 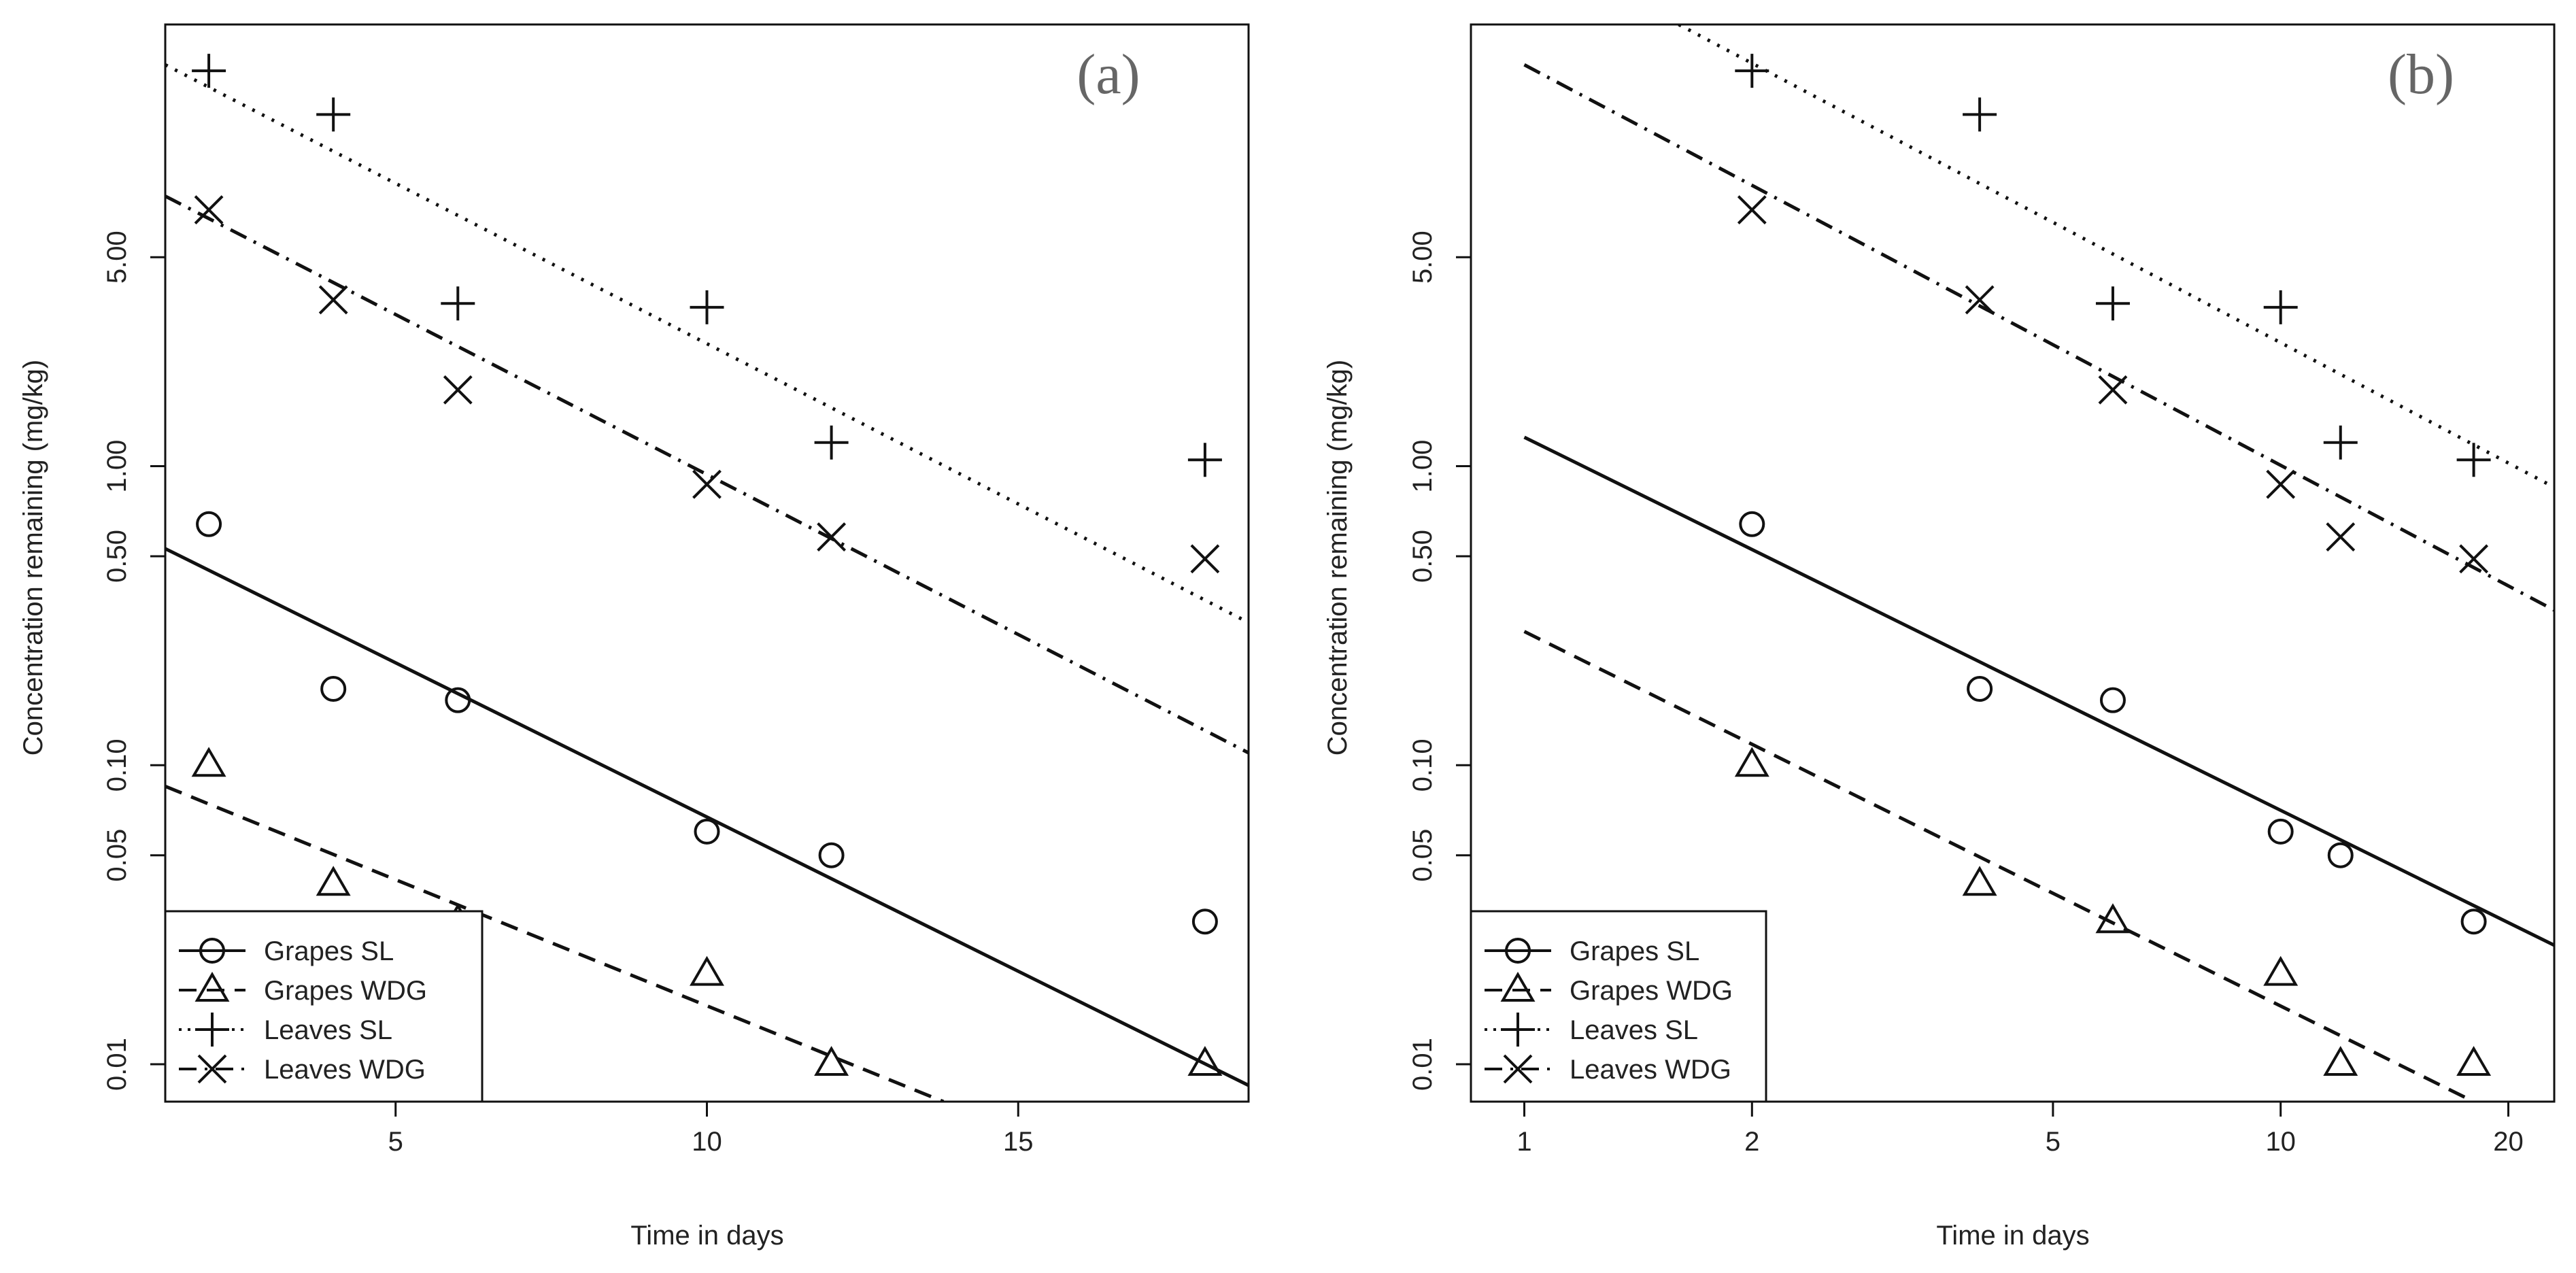 I want to click on panel-label: (a), so click(x=1108, y=74).